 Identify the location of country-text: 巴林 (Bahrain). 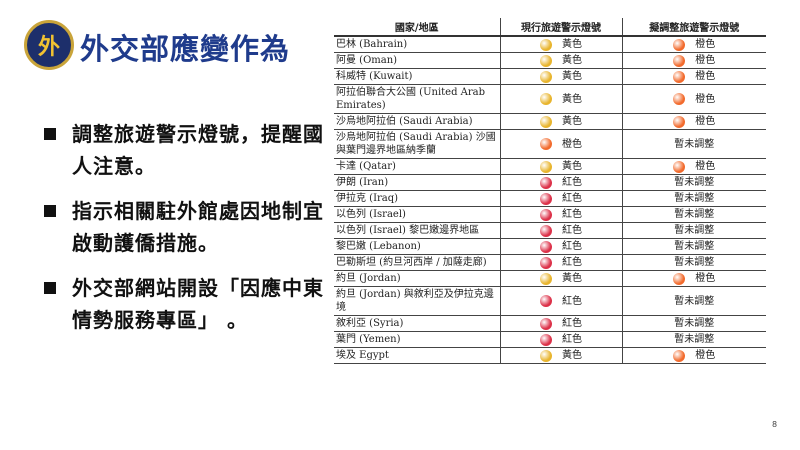
(372, 44).